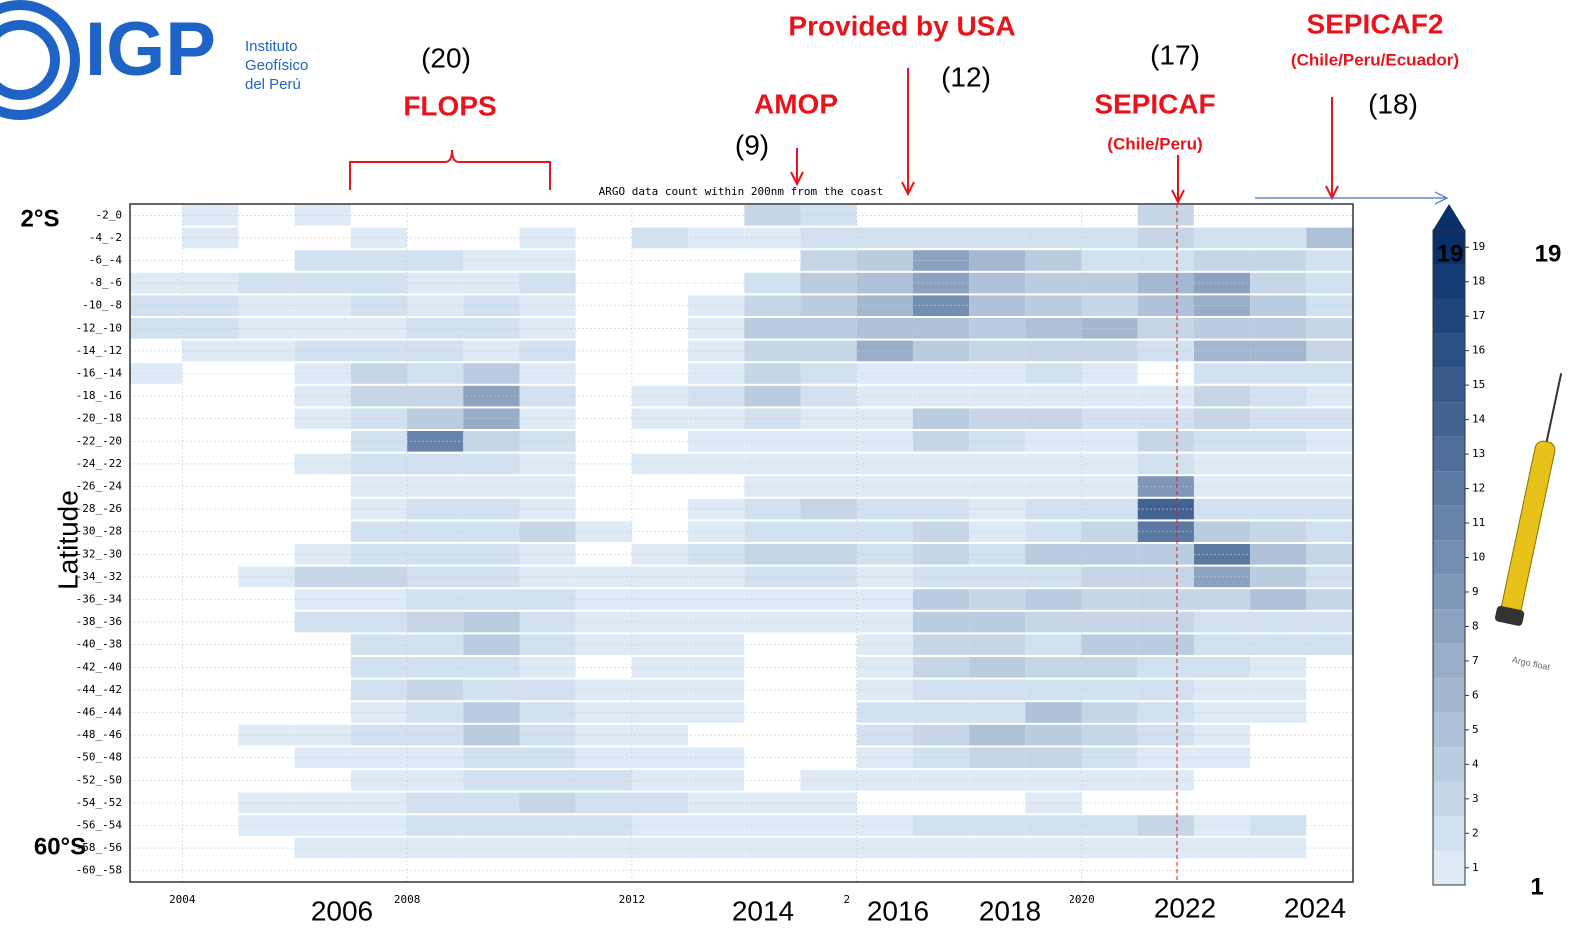 The image size is (1573, 934). I want to click on logo: IGP Instituto Geofísico del Perú, so click(154, 60).